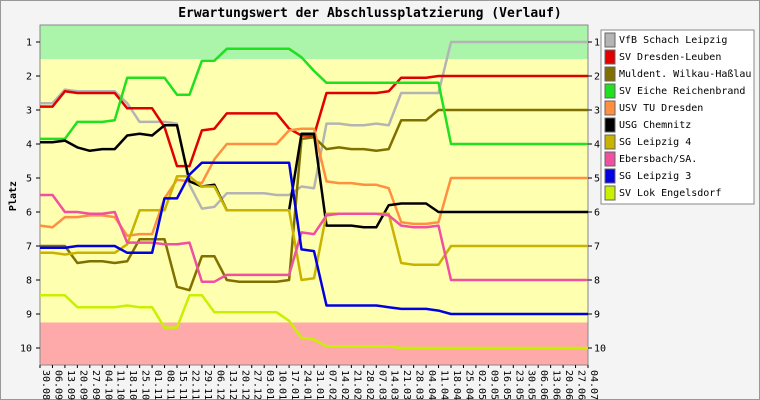  What do you see at coordinates (655, 176) in the screenshot?
I see `legend-label: SG Leipzig 3` at bounding box center [655, 176].